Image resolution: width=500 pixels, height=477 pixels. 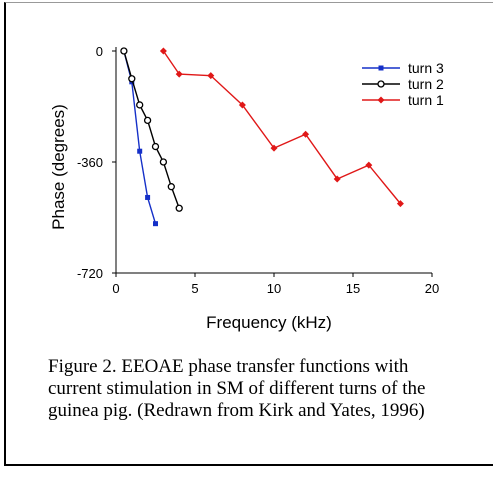 I want to click on x-tick-label: 15, so click(x=353, y=288).